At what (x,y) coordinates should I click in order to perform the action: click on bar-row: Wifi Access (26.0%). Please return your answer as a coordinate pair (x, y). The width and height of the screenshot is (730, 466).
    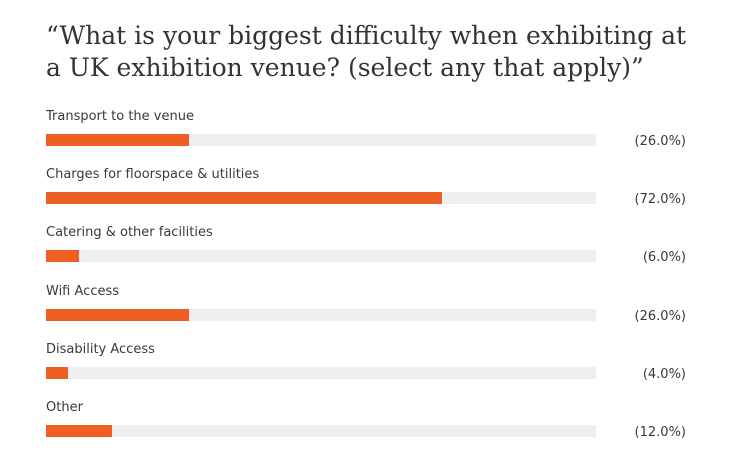
    Looking at the image, I should click on (365, 309).